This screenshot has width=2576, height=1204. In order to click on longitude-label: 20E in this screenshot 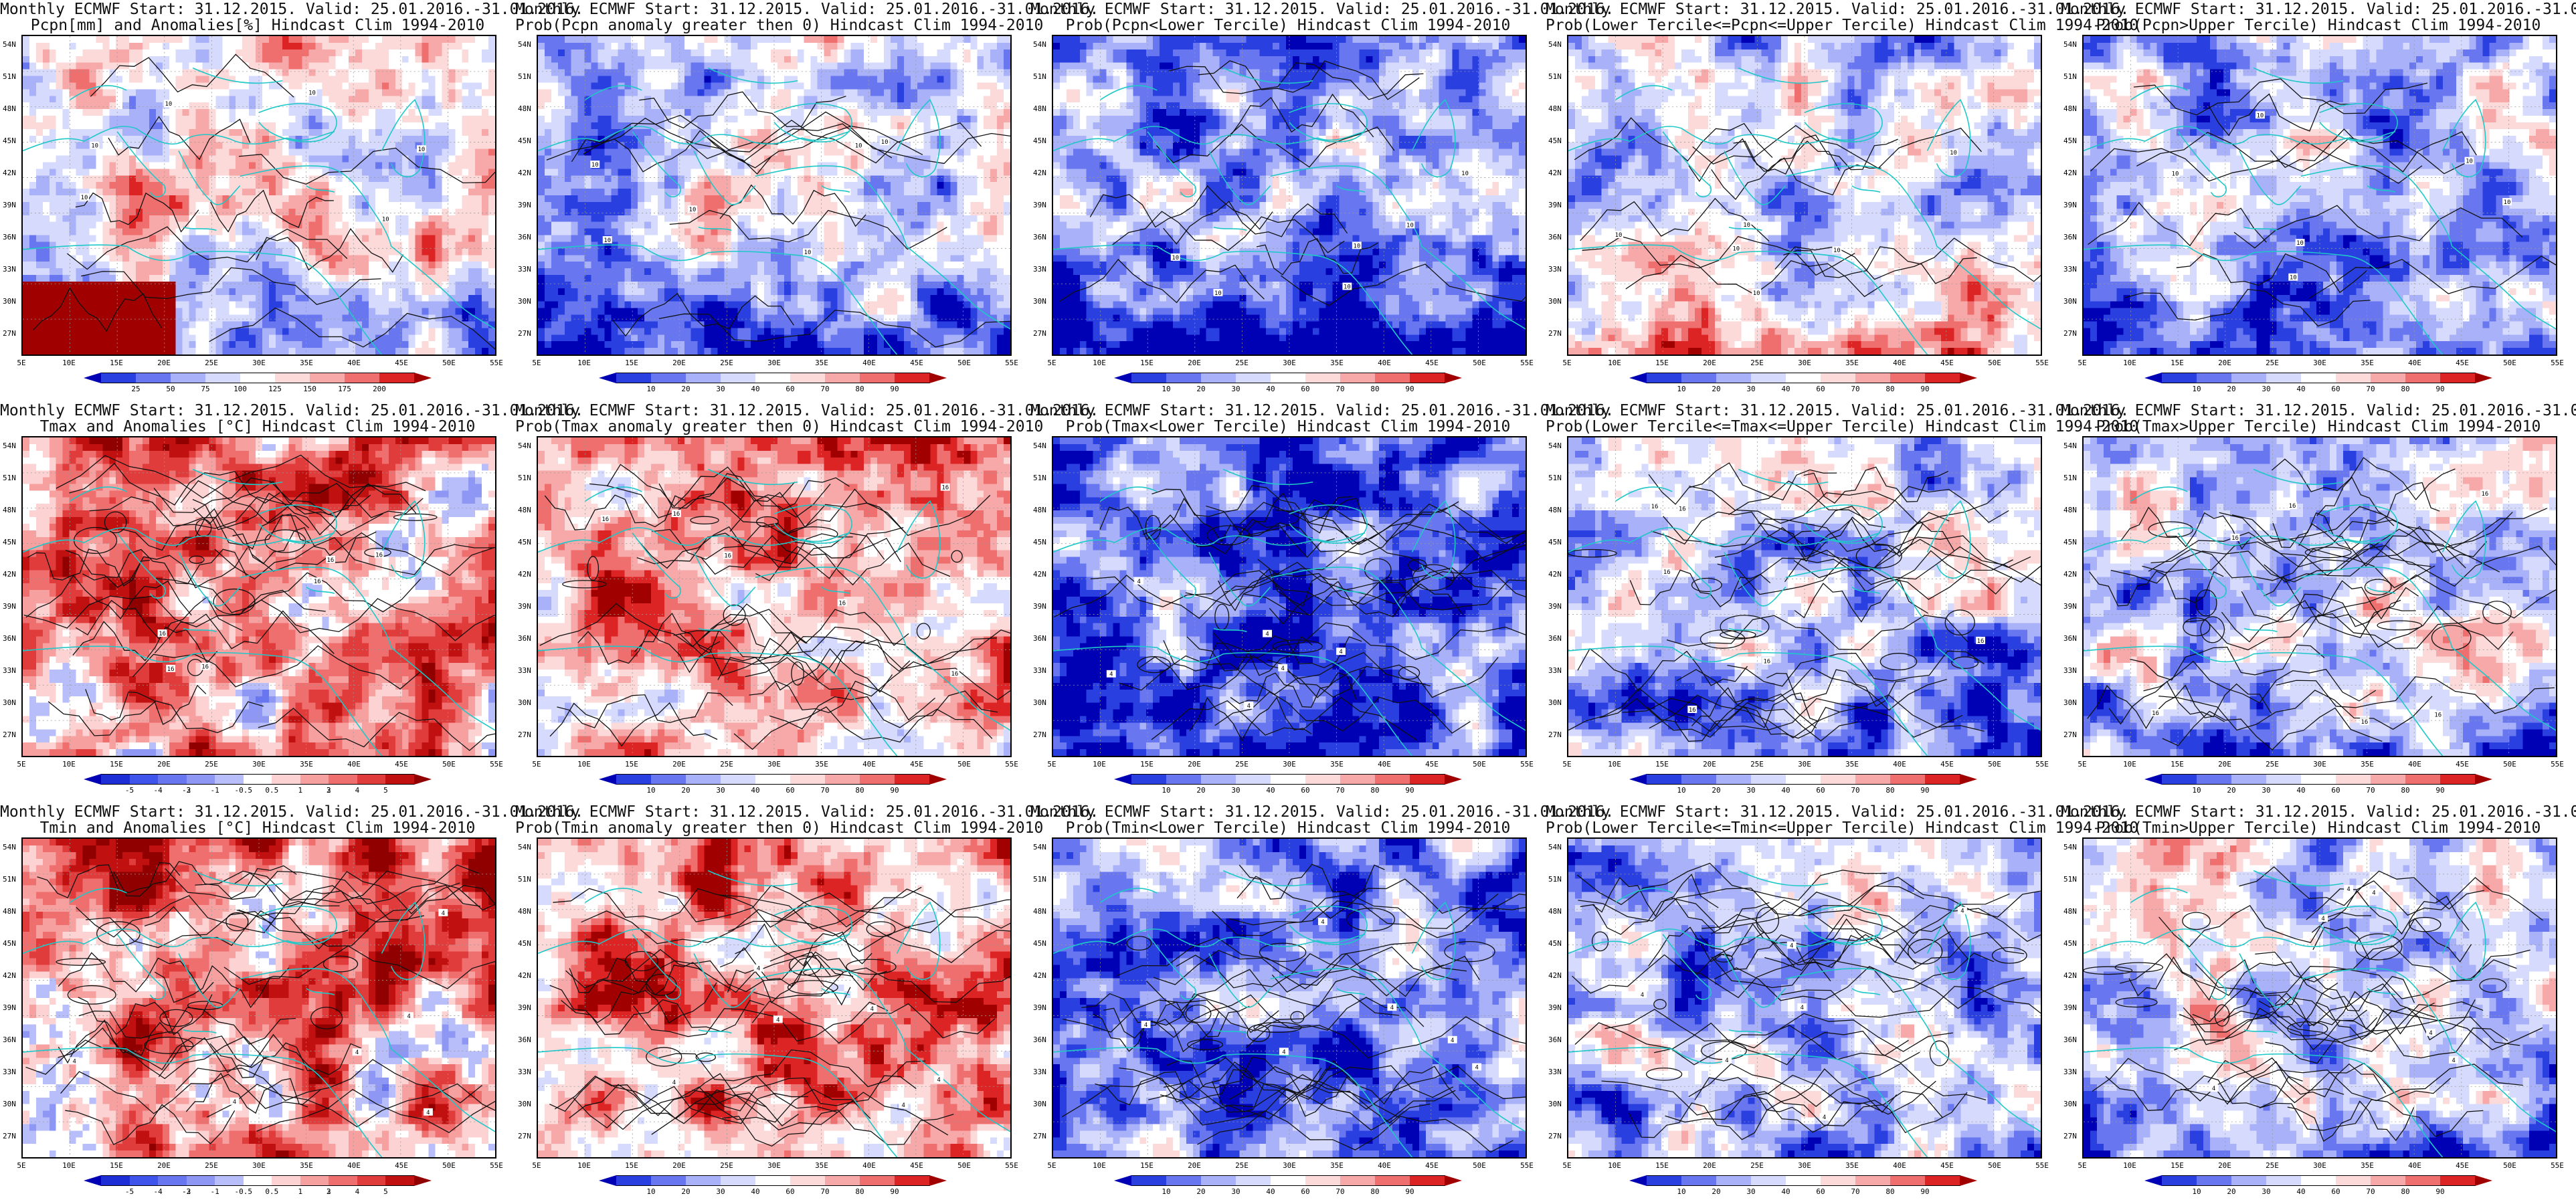, I will do `click(2224, 764)`.